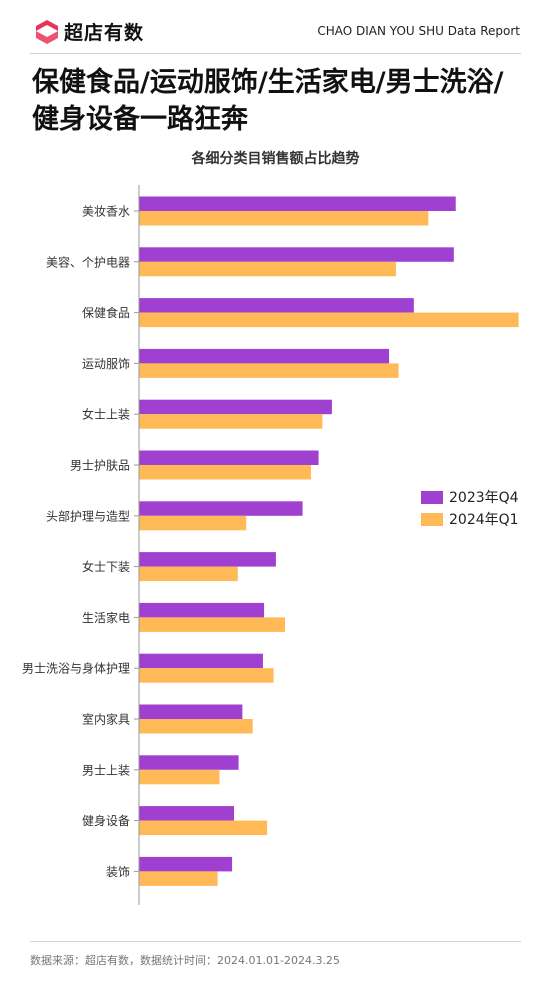  Describe the element at coordinates (106, 617) in the screenshot. I see `category-label: 生活家电` at that location.